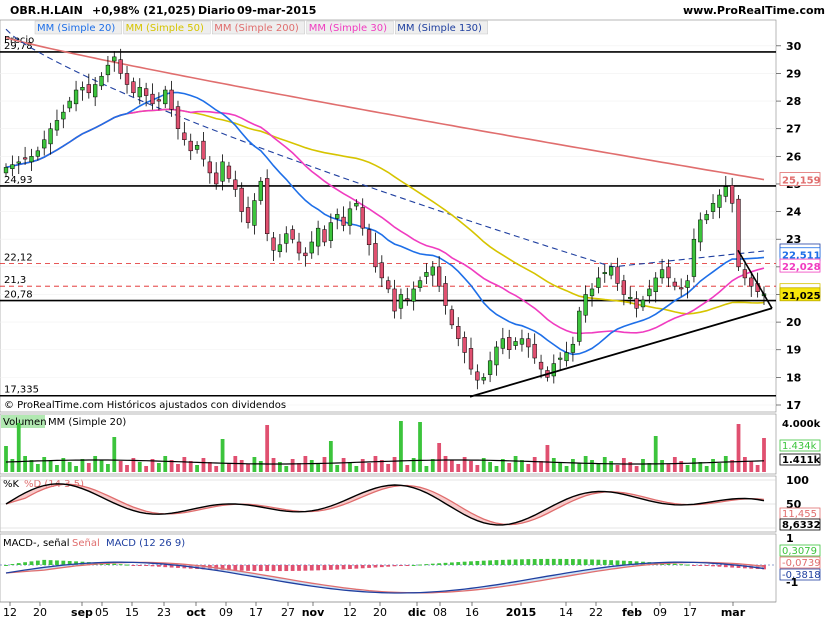 The image size is (835, 620). What do you see at coordinates (793, 405) in the screenshot?
I see `price-tick-13: 17` at bounding box center [793, 405].